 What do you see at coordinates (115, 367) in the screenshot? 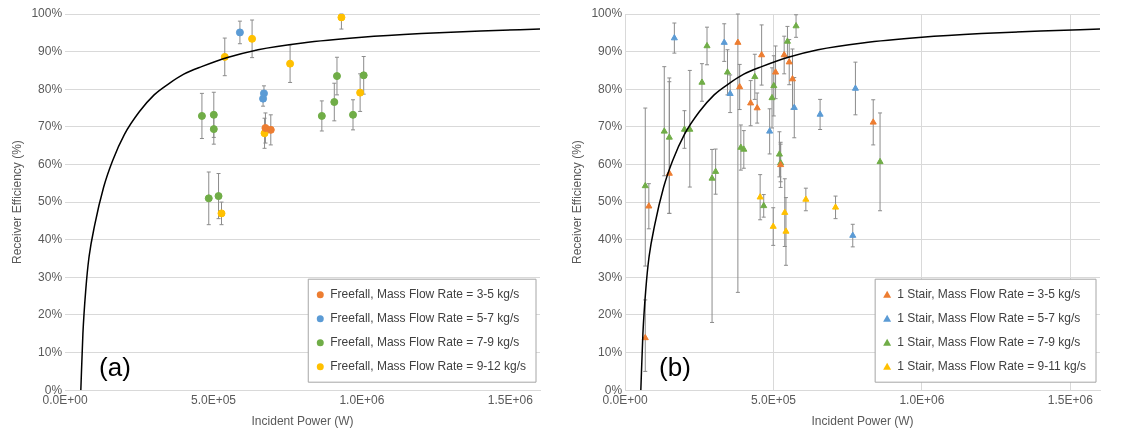
I see `annotation: (a)` at bounding box center [115, 367].